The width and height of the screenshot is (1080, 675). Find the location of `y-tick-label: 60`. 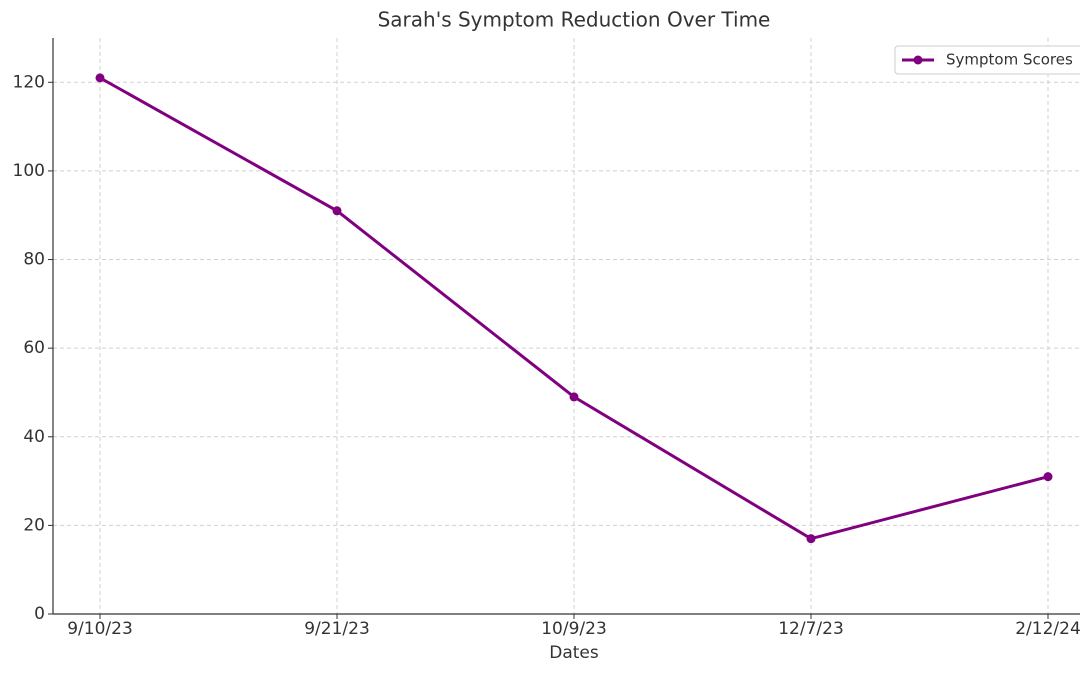

y-tick-label: 60 is located at coordinates (34, 348).